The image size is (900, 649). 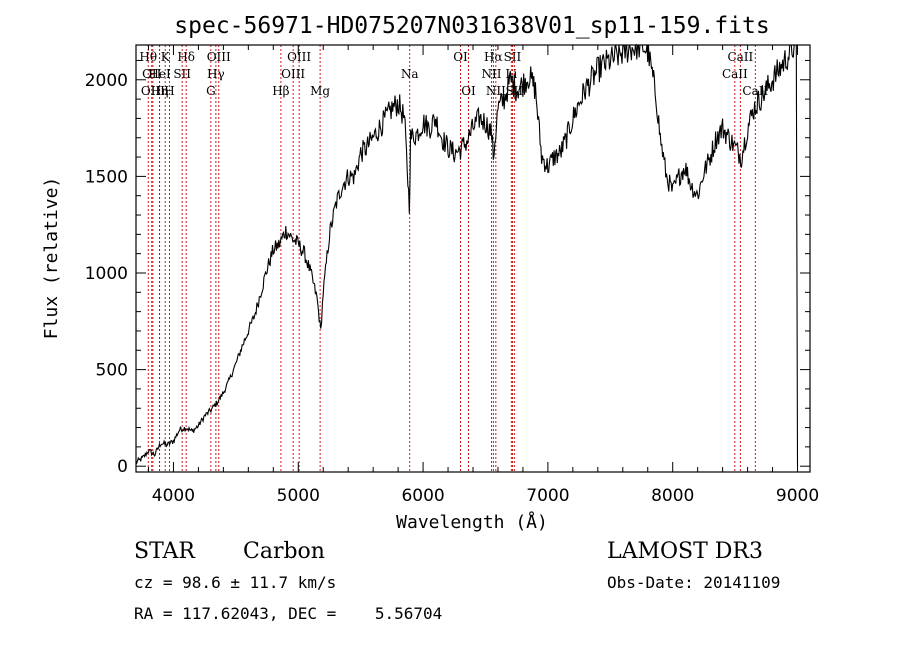 What do you see at coordinates (166, 57) in the screenshot?
I see `spectral-line-label: K` at bounding box center [166, 57].